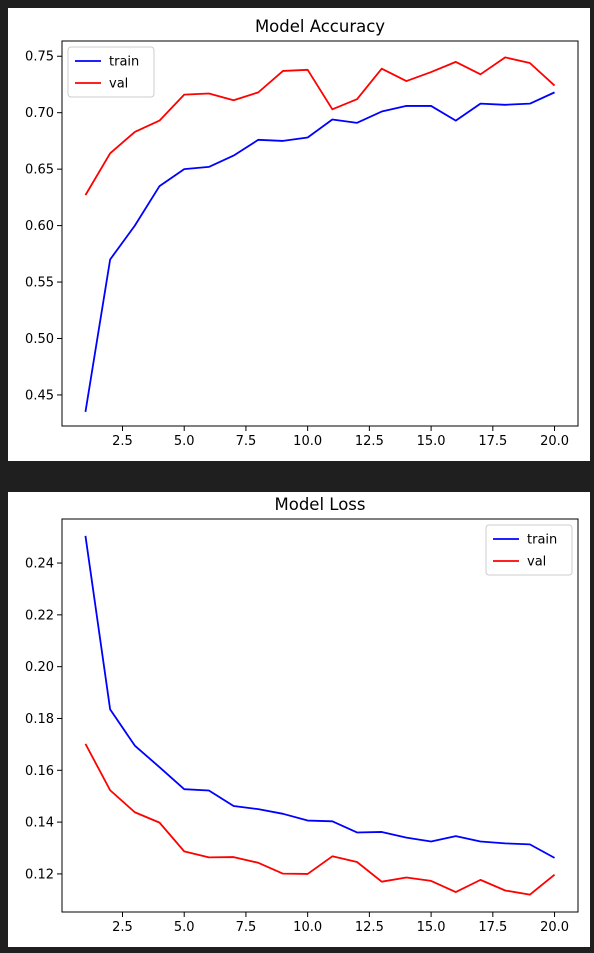 Image resolution: width=594 pixels, height=953 pixels. I want to click on chart-title: Model Loss, so click(320, 504).